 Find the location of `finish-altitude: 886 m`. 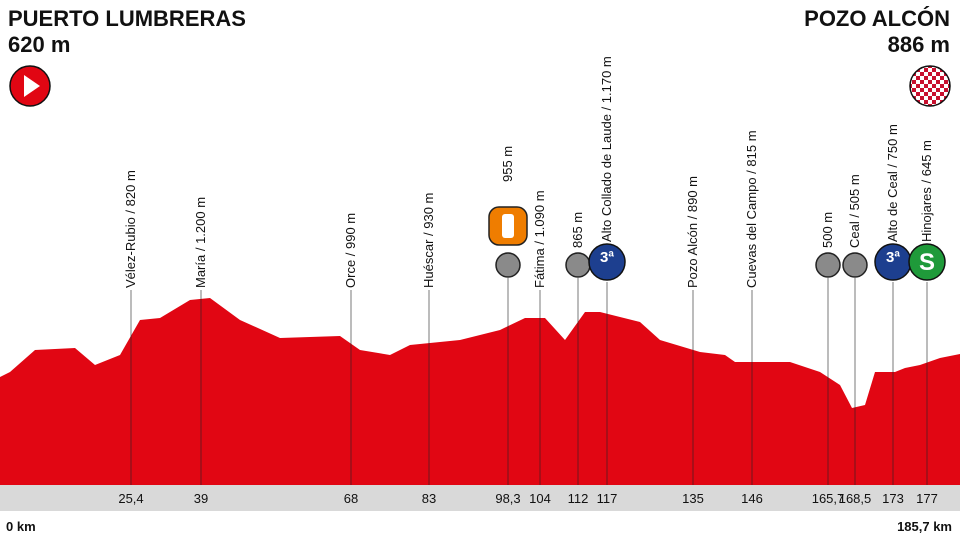

finish-altitude: 886 m is located at coordinates (919, 44).